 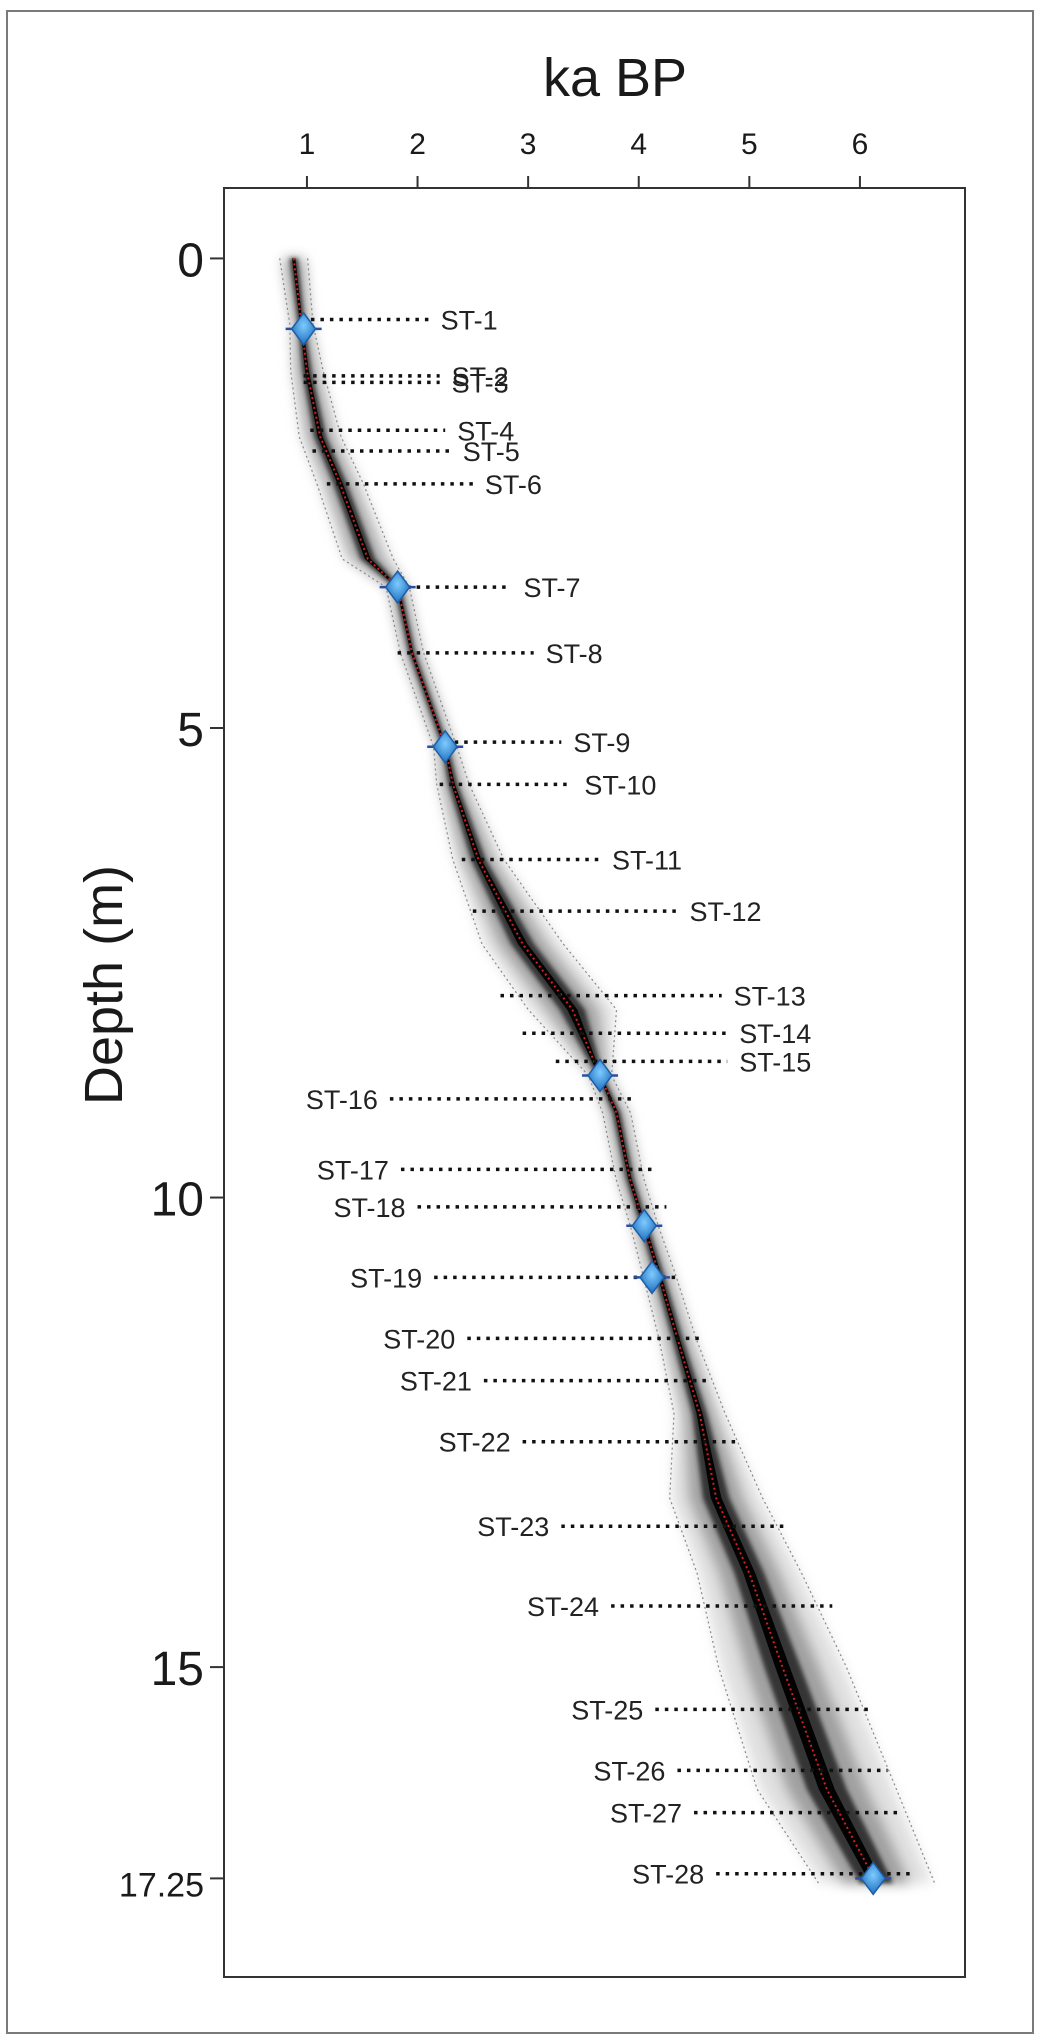 I want to click on sample-marker: ST-8, so click(x=500, y=654).